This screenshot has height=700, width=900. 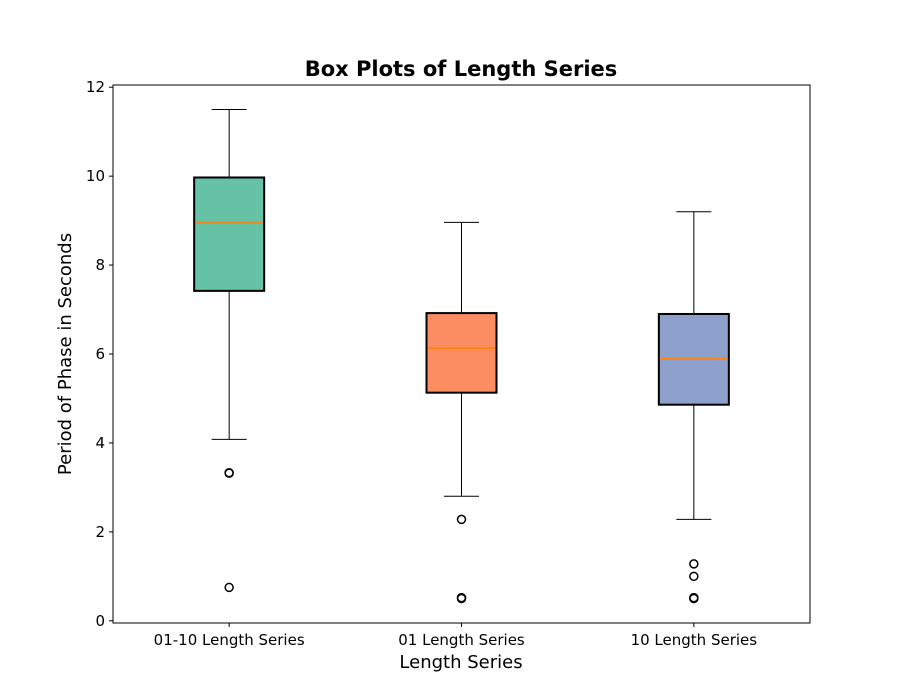 What do you see at coordinates (100, 443) in the screenshot?
I see `y-tick-label: 4` at bounding box center [100, 443].